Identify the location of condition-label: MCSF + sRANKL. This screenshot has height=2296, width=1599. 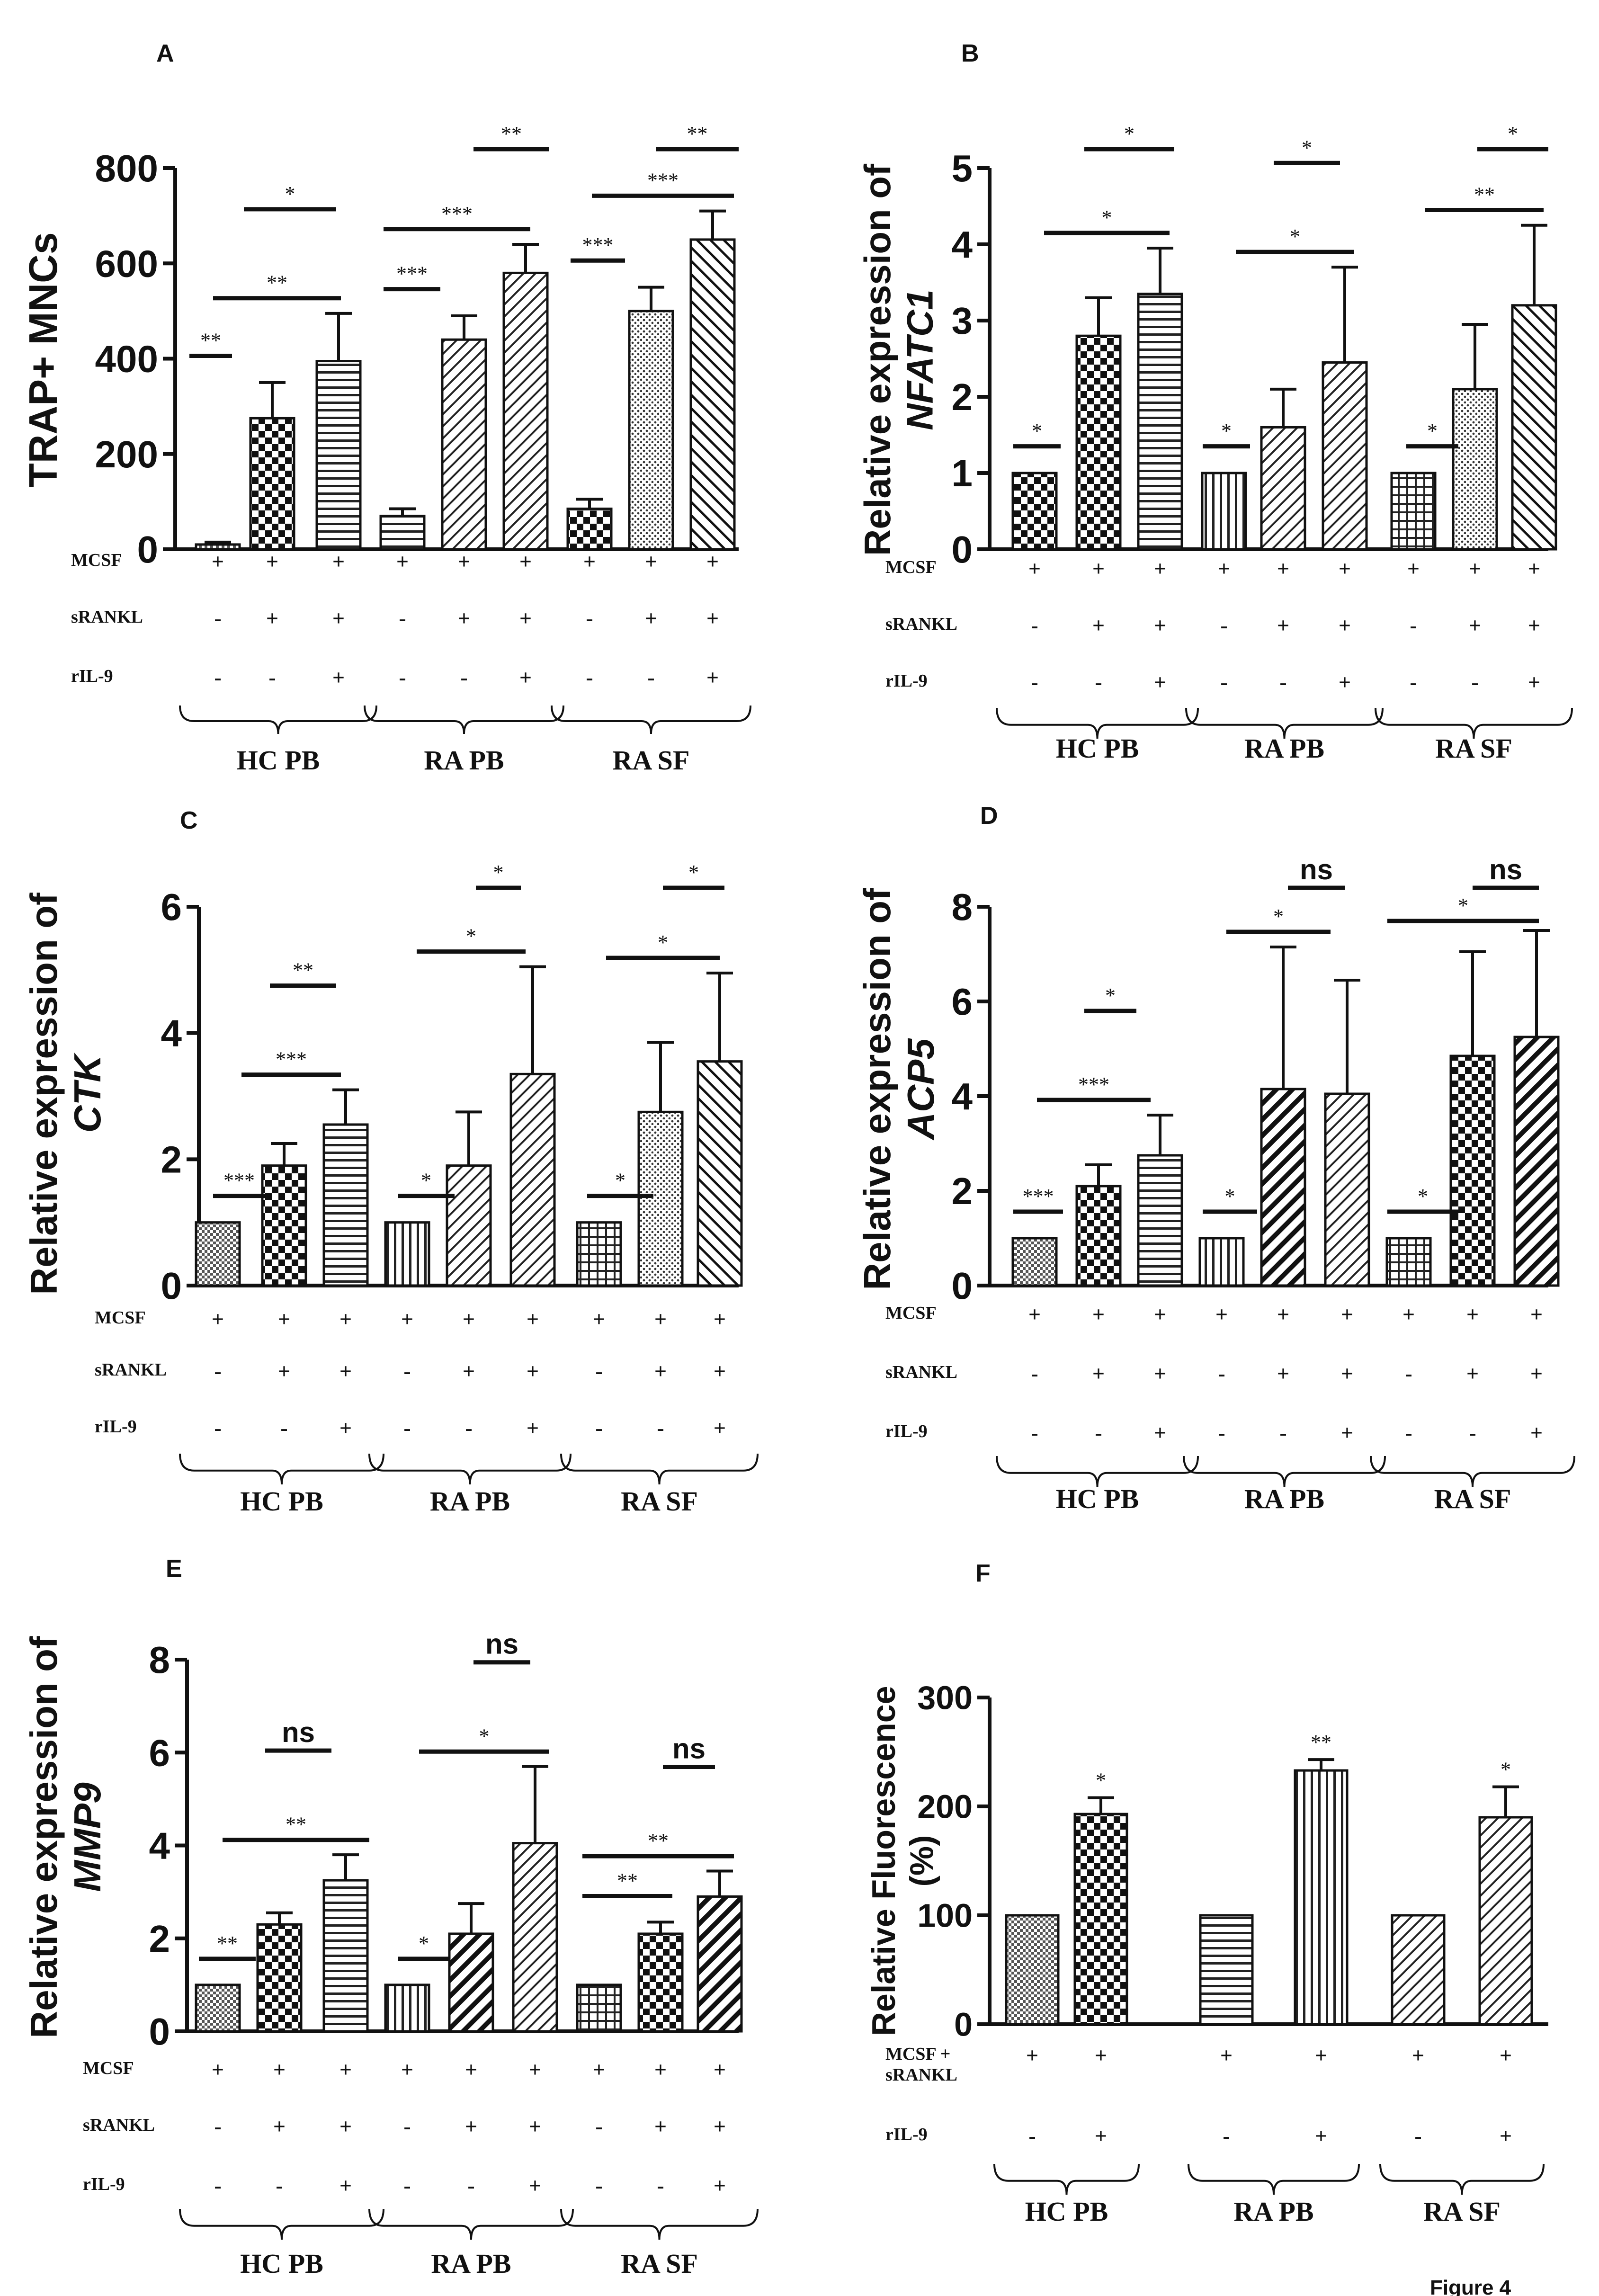
(921, 2064).